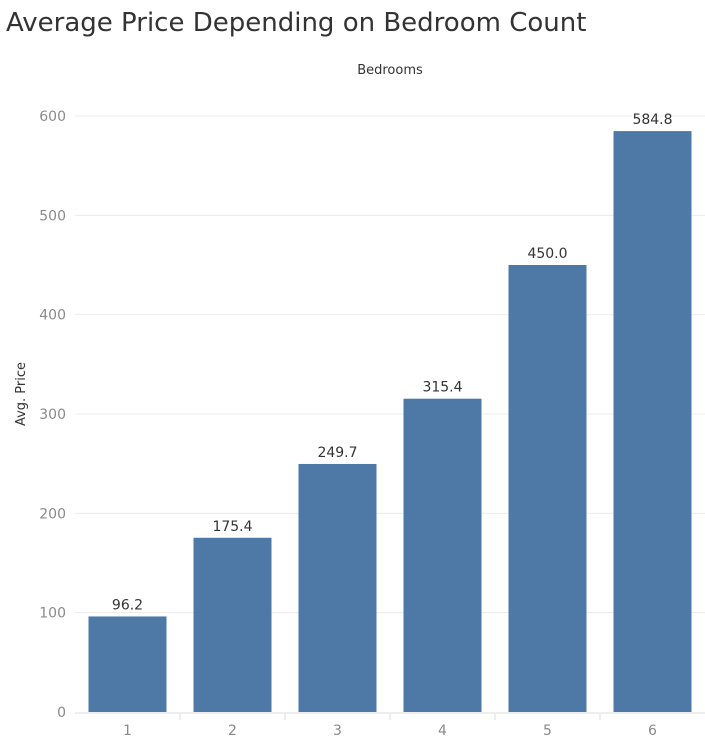 The height and width of the screenshot is (740, 705). Describe the element at coordinates (52, 216) in the screenshot. I see `y-tick-label: 500` at that location.